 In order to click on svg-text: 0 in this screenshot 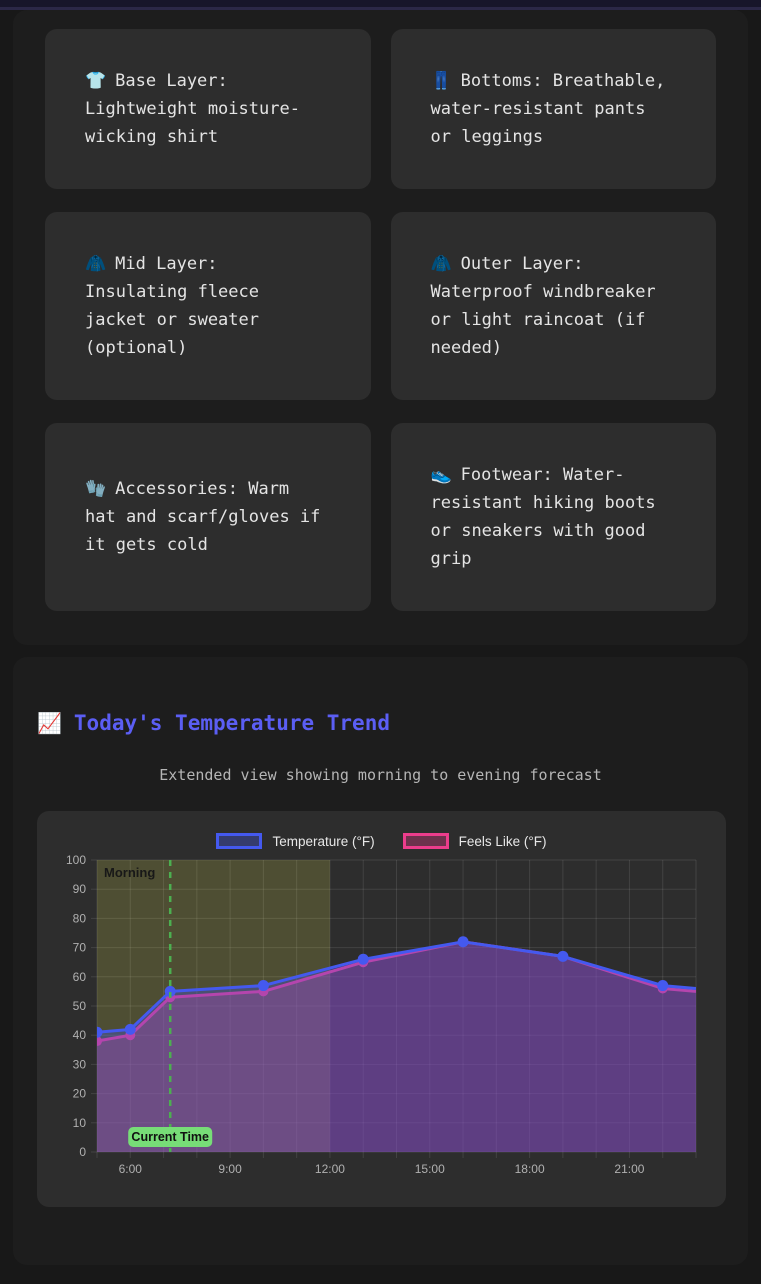, I will do `click(82, 1152)`.